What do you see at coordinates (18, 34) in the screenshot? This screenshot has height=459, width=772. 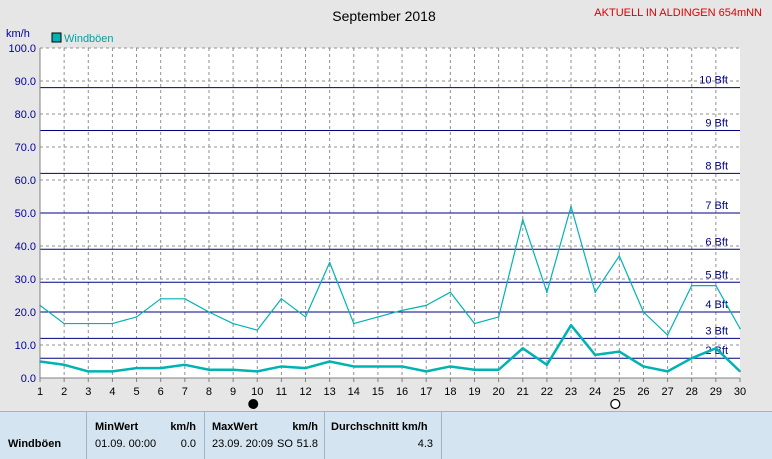 I see `y-unit-label: km/h` at bounding box center [18, 34].